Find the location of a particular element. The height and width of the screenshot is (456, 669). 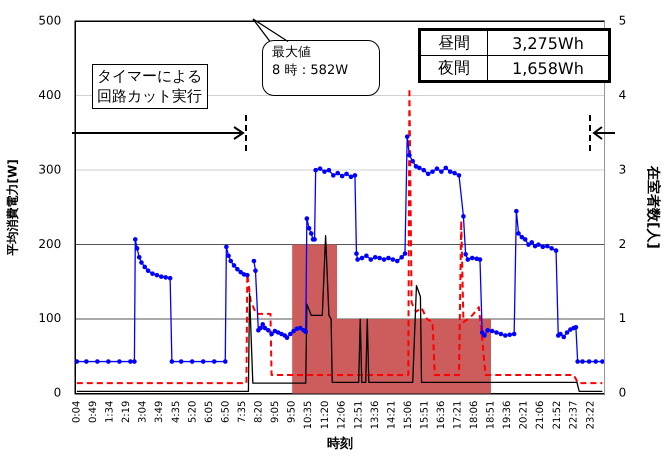

x-tick-label: 12:06 is located at coordinates (342, 415).